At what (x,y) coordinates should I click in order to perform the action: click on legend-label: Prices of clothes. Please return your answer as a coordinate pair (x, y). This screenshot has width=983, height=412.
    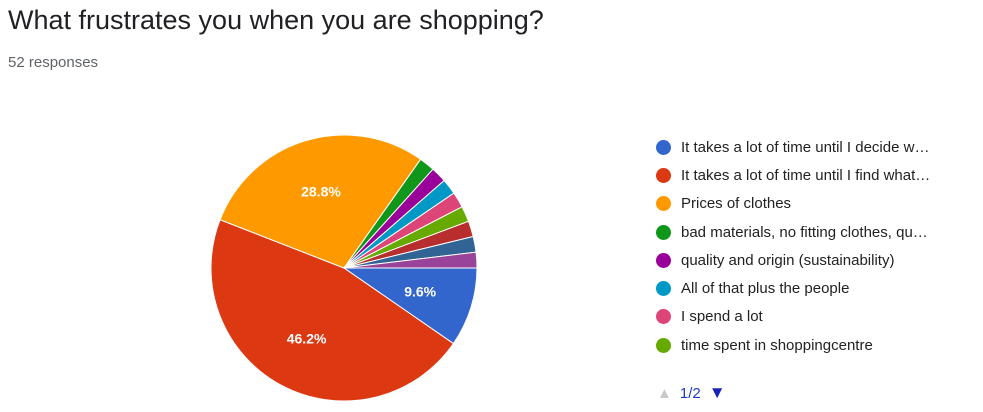
    Looking at the image, I should click on (736, 204).